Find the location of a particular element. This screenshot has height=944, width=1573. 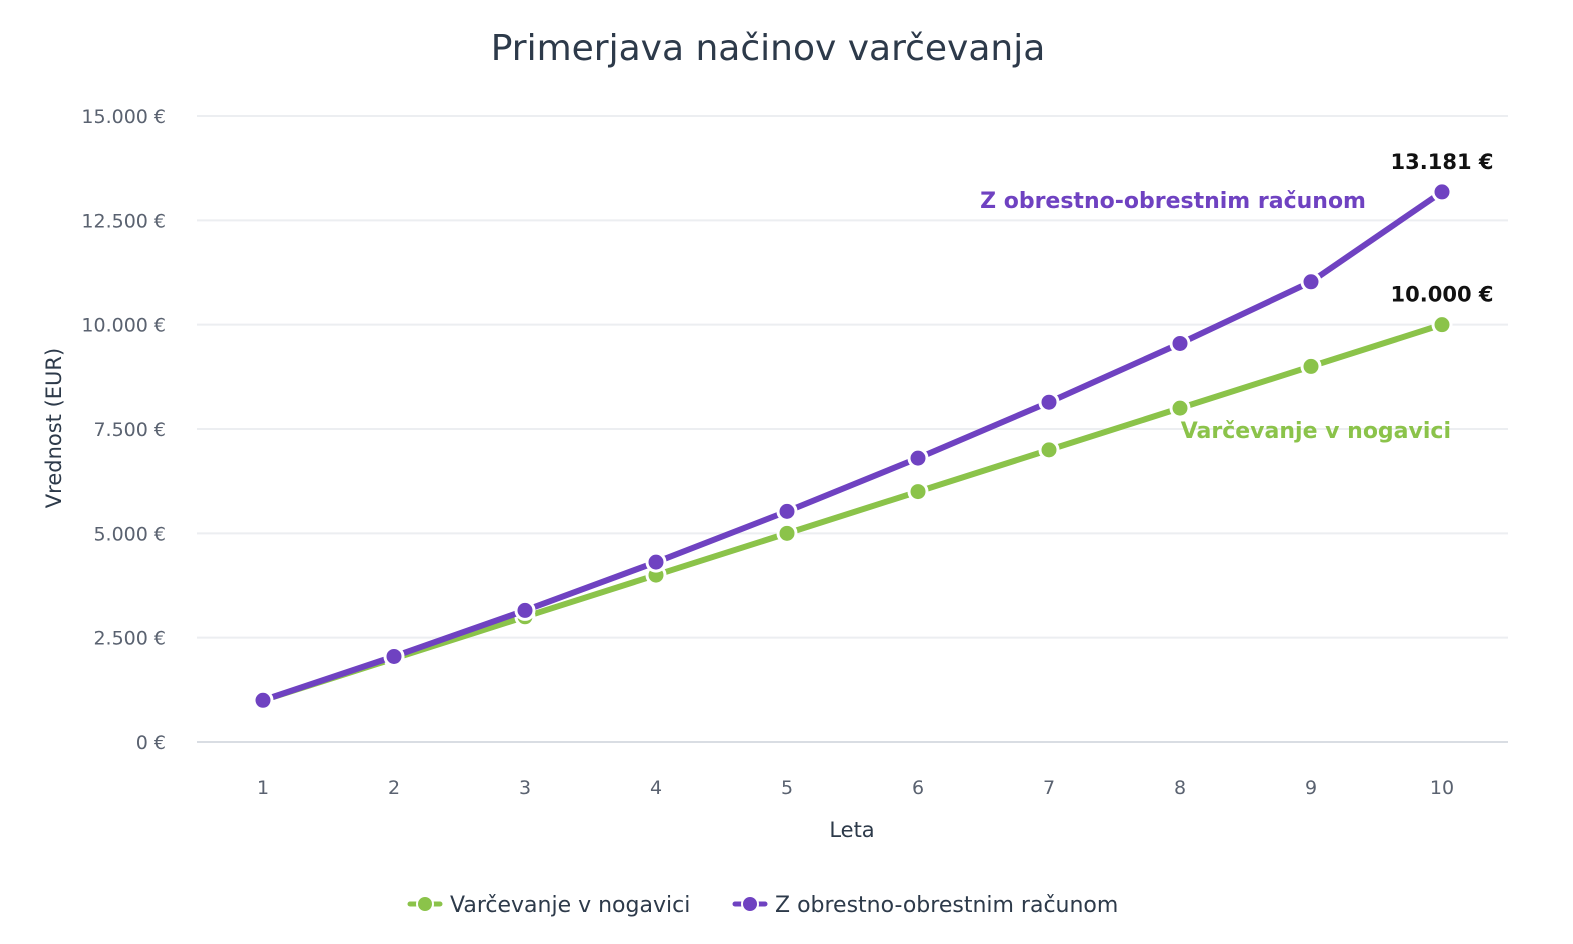

x-tick-label: 2 is located at coordinates (394, 788).